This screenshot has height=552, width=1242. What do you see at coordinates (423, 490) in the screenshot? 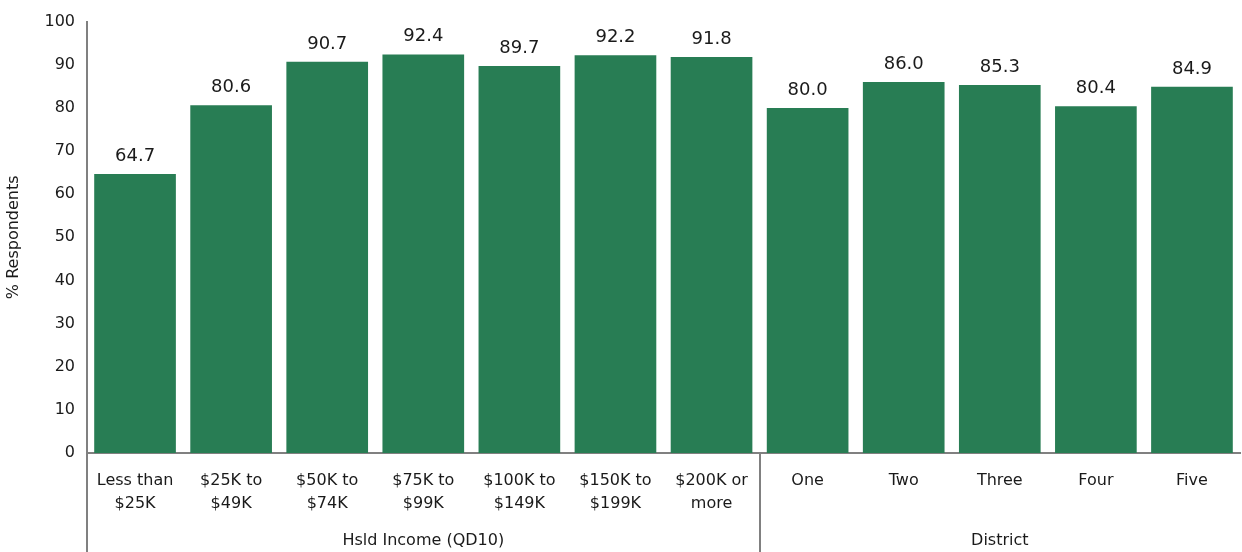
I see `x-tick-label: $75K to $99K` at bounding box center [423, 490].